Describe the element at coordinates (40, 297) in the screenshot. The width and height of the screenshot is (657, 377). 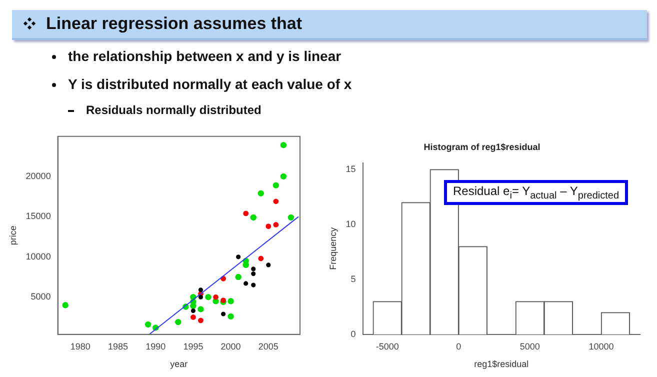
I see `y-tick-label: 5000` at that location.